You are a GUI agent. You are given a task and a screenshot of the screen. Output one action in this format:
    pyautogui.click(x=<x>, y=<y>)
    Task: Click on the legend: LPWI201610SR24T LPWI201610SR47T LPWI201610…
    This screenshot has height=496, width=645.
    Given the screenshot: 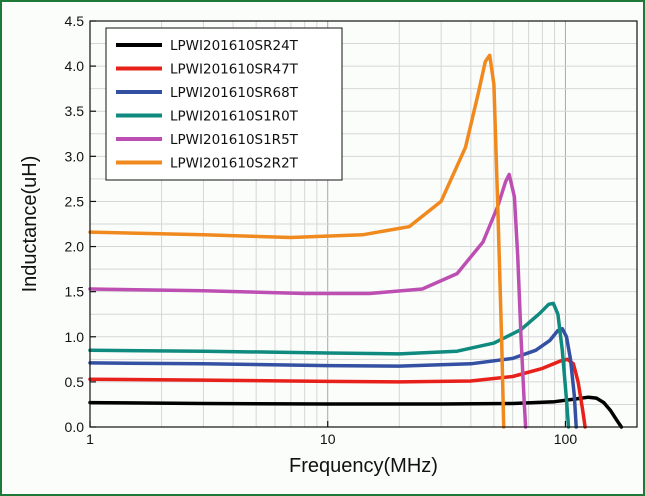 What is the action you would take?
    pyautogui.click(x=224, y=104)
    